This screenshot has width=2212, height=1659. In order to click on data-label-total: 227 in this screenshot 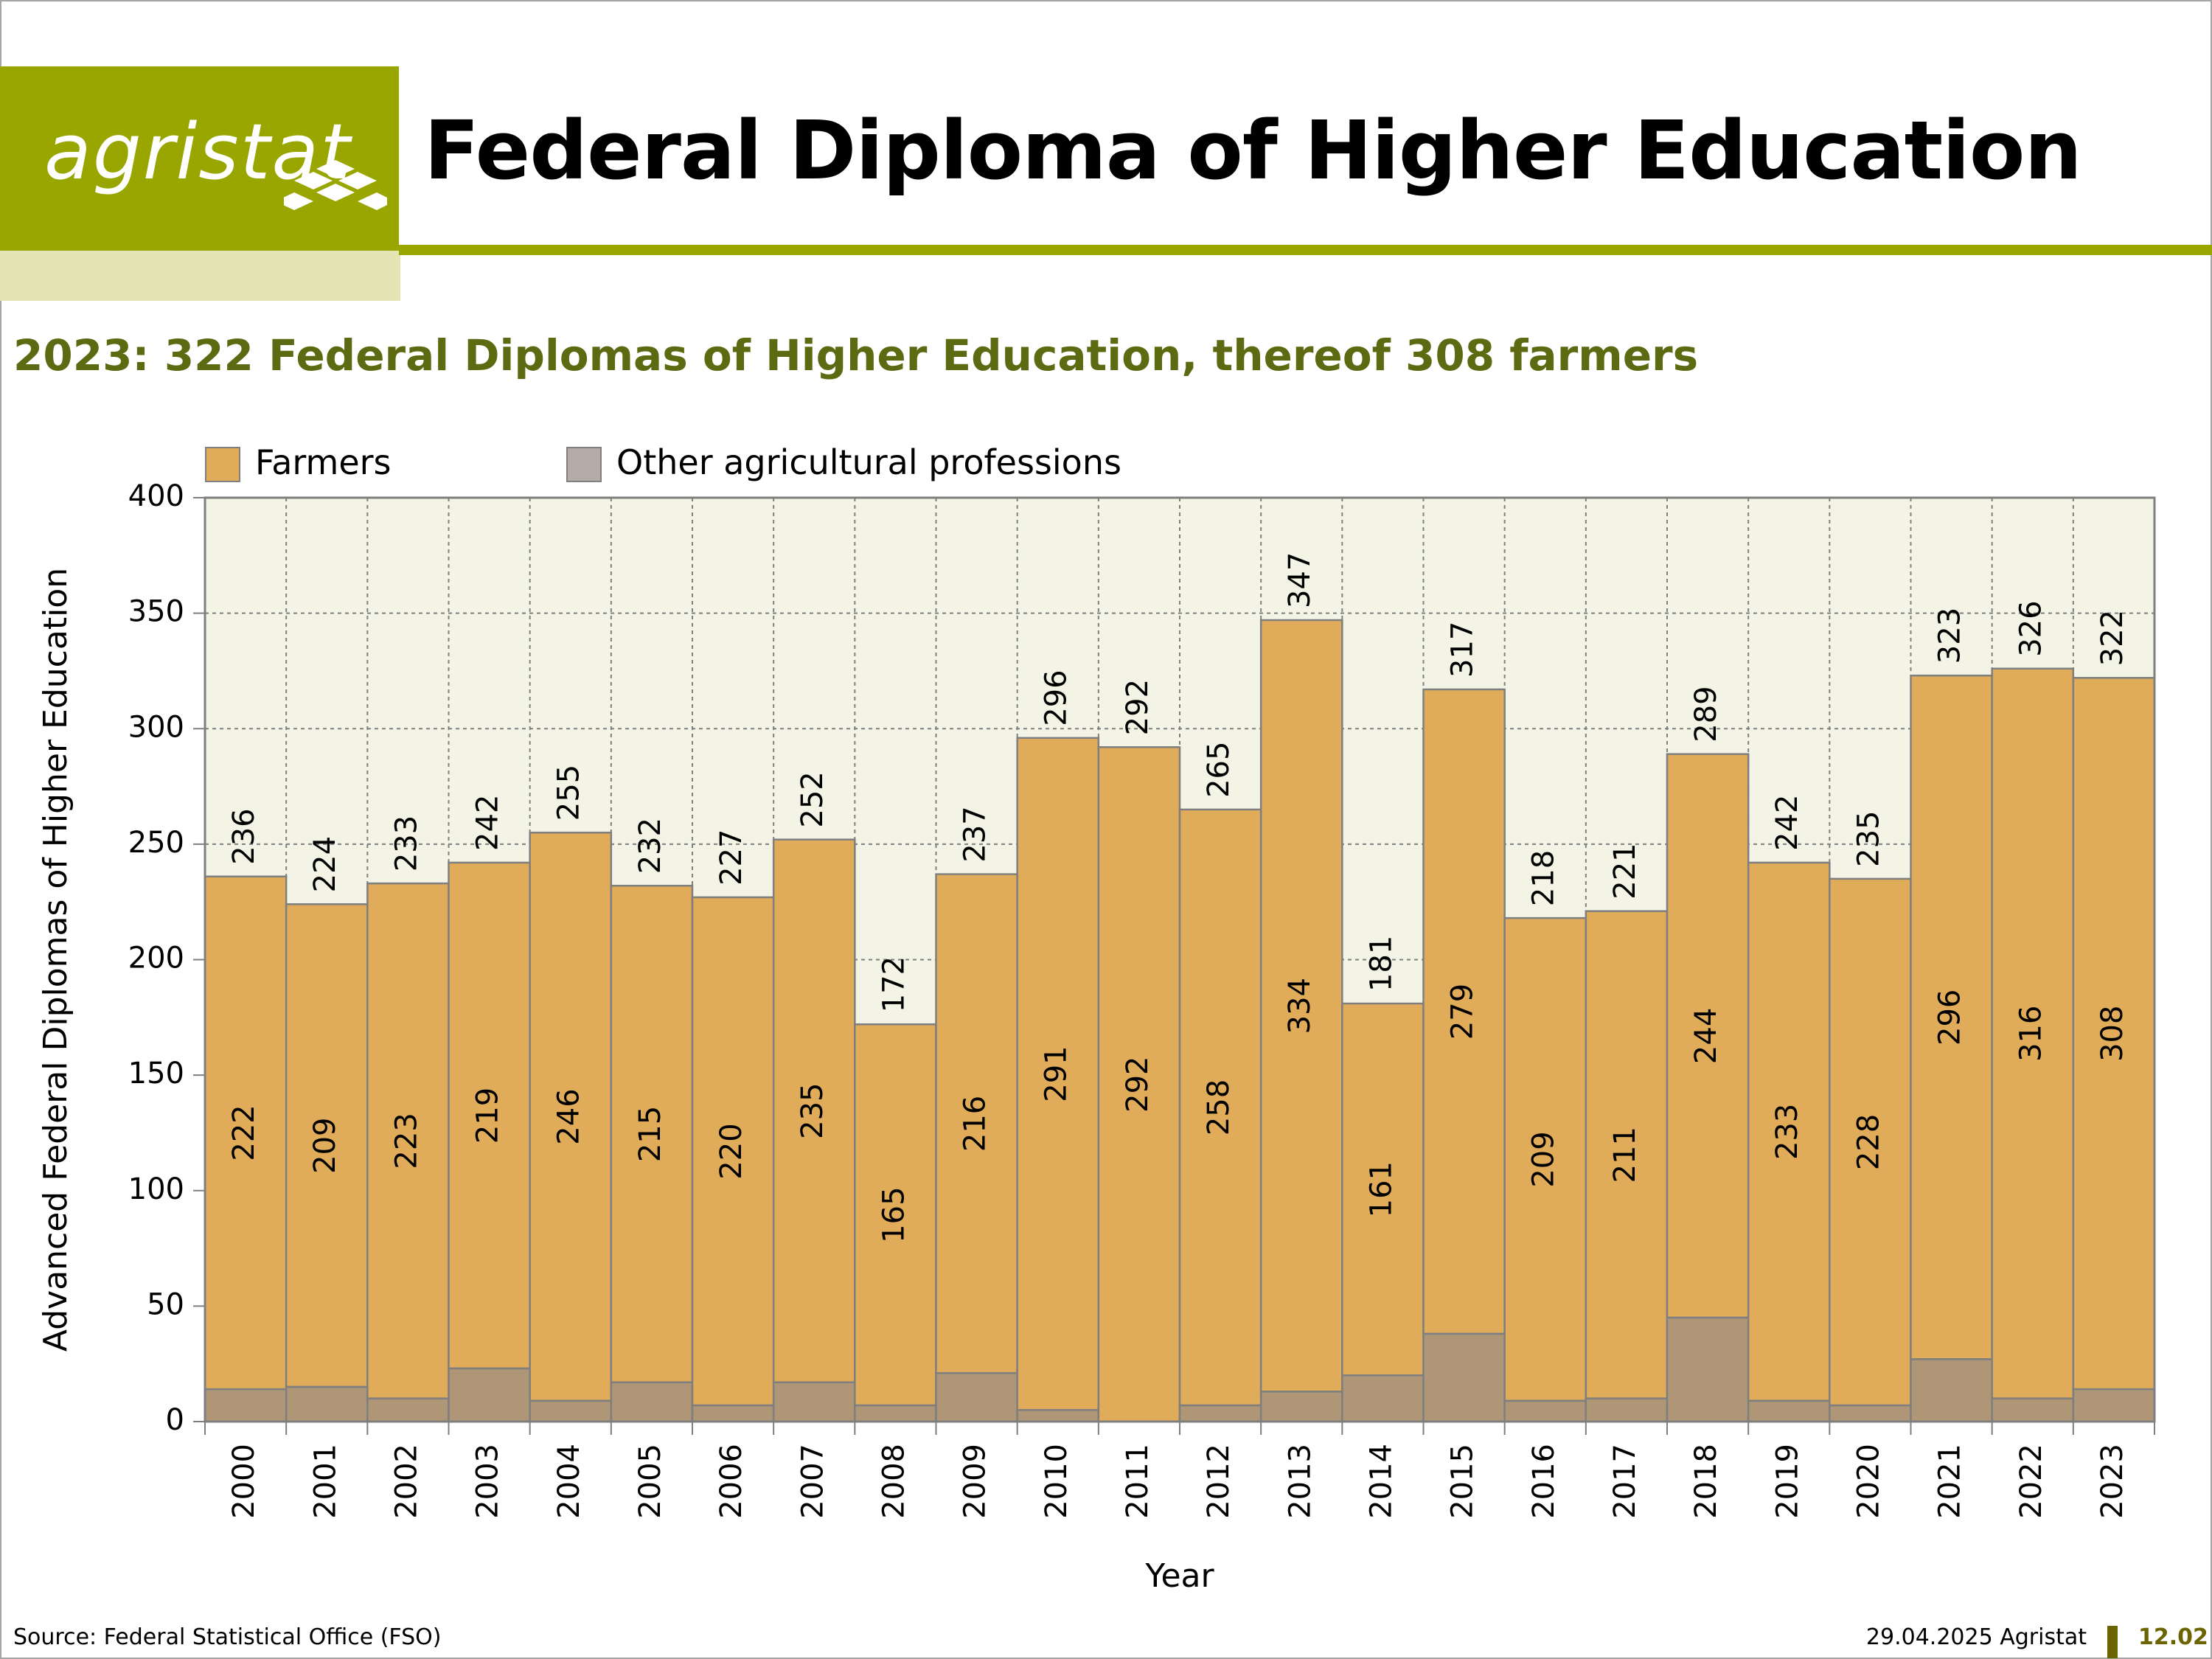, I will do `click(731, 858)`.